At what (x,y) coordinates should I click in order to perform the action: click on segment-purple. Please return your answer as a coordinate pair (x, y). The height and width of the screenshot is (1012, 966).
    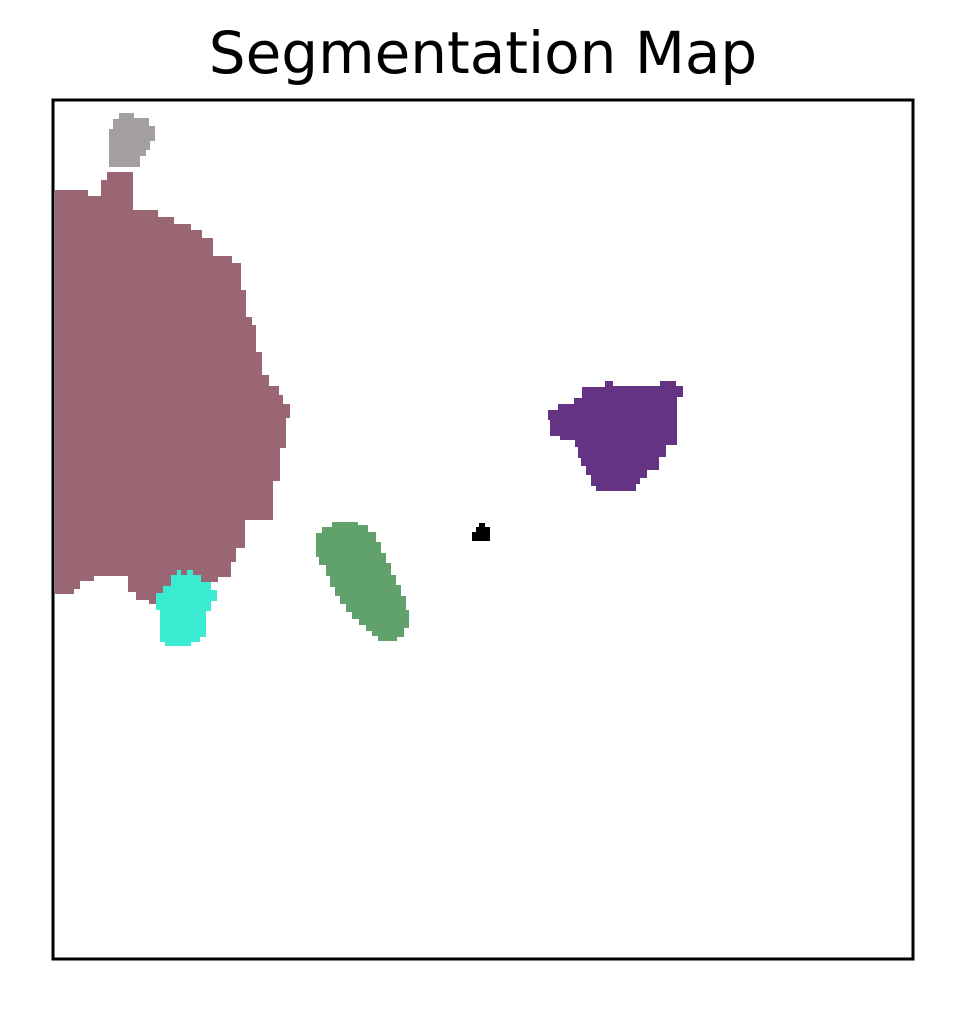
    Looking at the image, I should click on (615, 436).